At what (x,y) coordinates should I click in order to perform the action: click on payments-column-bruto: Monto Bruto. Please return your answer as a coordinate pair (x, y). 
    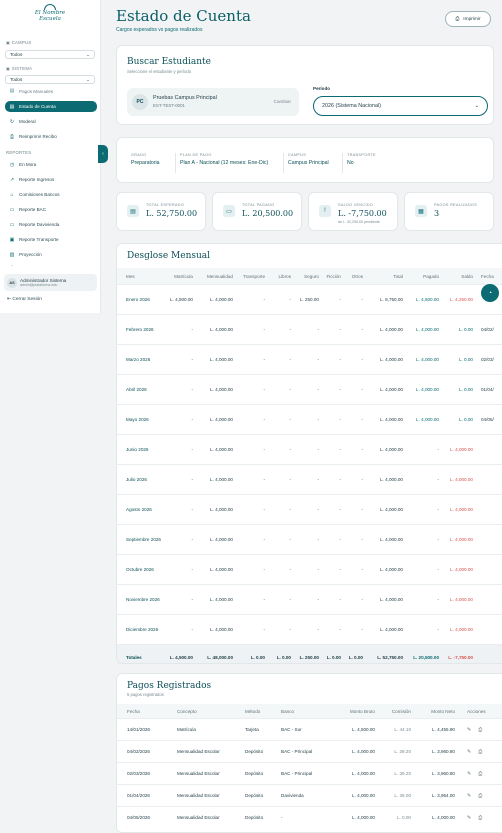
    Looking at the image, I should click on (362, 711).